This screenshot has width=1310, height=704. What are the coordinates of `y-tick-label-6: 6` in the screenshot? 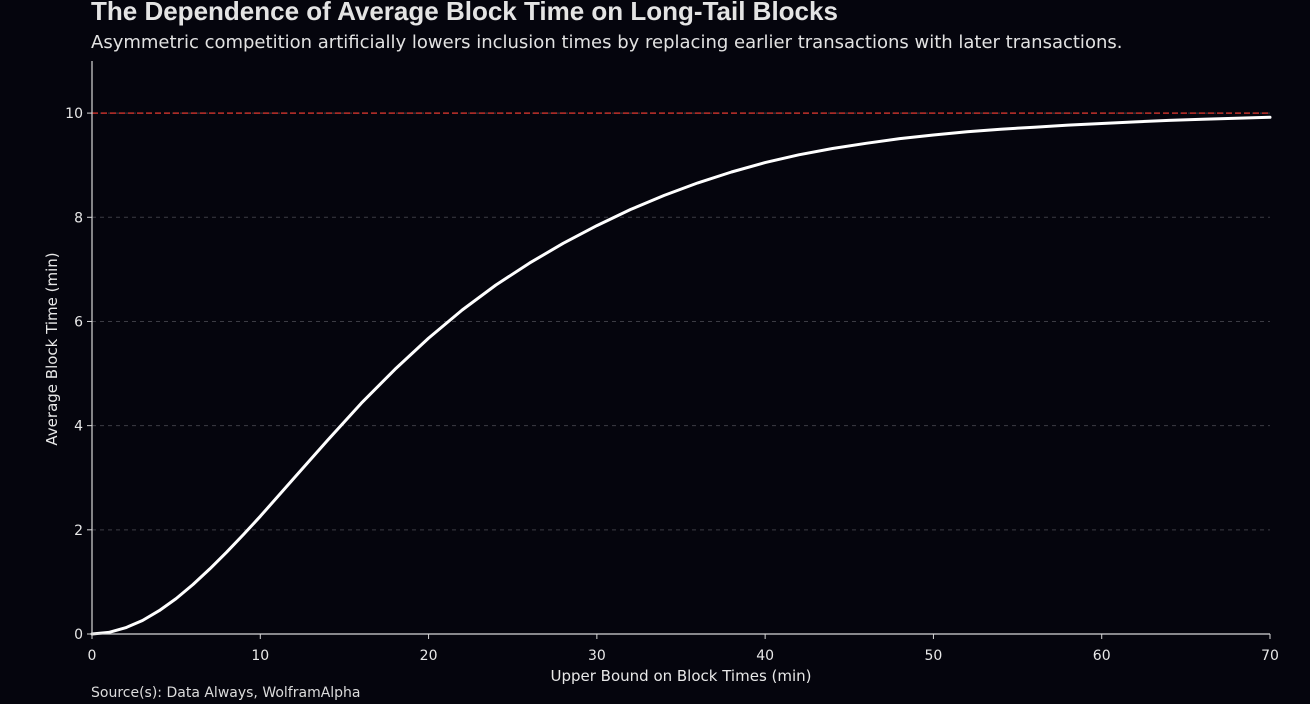 It's located at (78, 322).